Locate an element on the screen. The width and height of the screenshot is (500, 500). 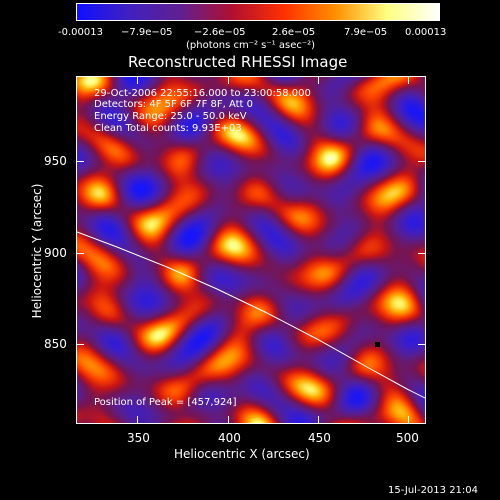
y-tick-label: 950 is located at coordinates (55, 161).